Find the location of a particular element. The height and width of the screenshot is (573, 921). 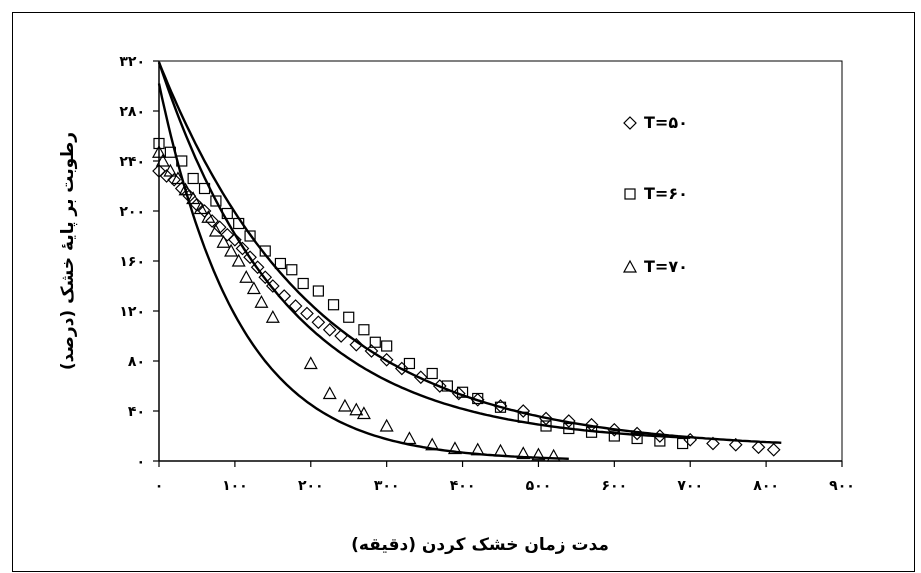

legend-marker-square is located at coordinates (630, 194).